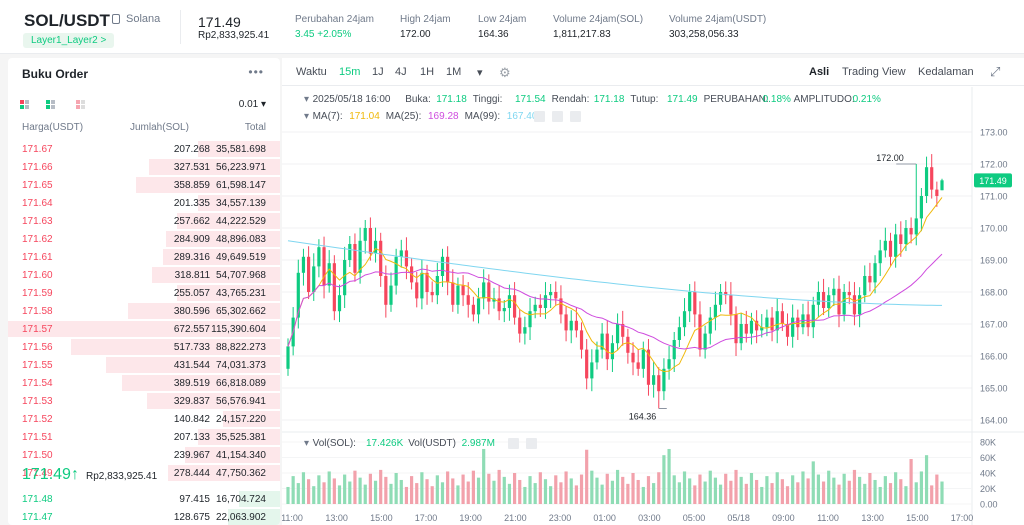 Image resolution: width=1024 pixels, height=525 pixels. I want to click on price-tick-label: 173.00, so click(994, 133).